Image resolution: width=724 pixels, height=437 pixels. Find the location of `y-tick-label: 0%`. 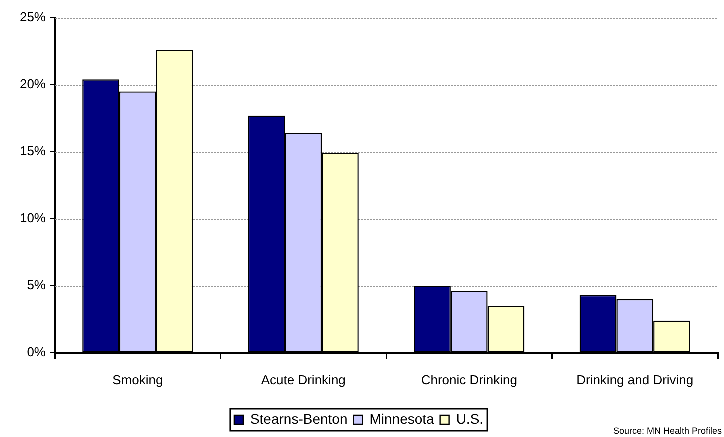

y-tick-label: 0% is located at coordinates (36, 352).